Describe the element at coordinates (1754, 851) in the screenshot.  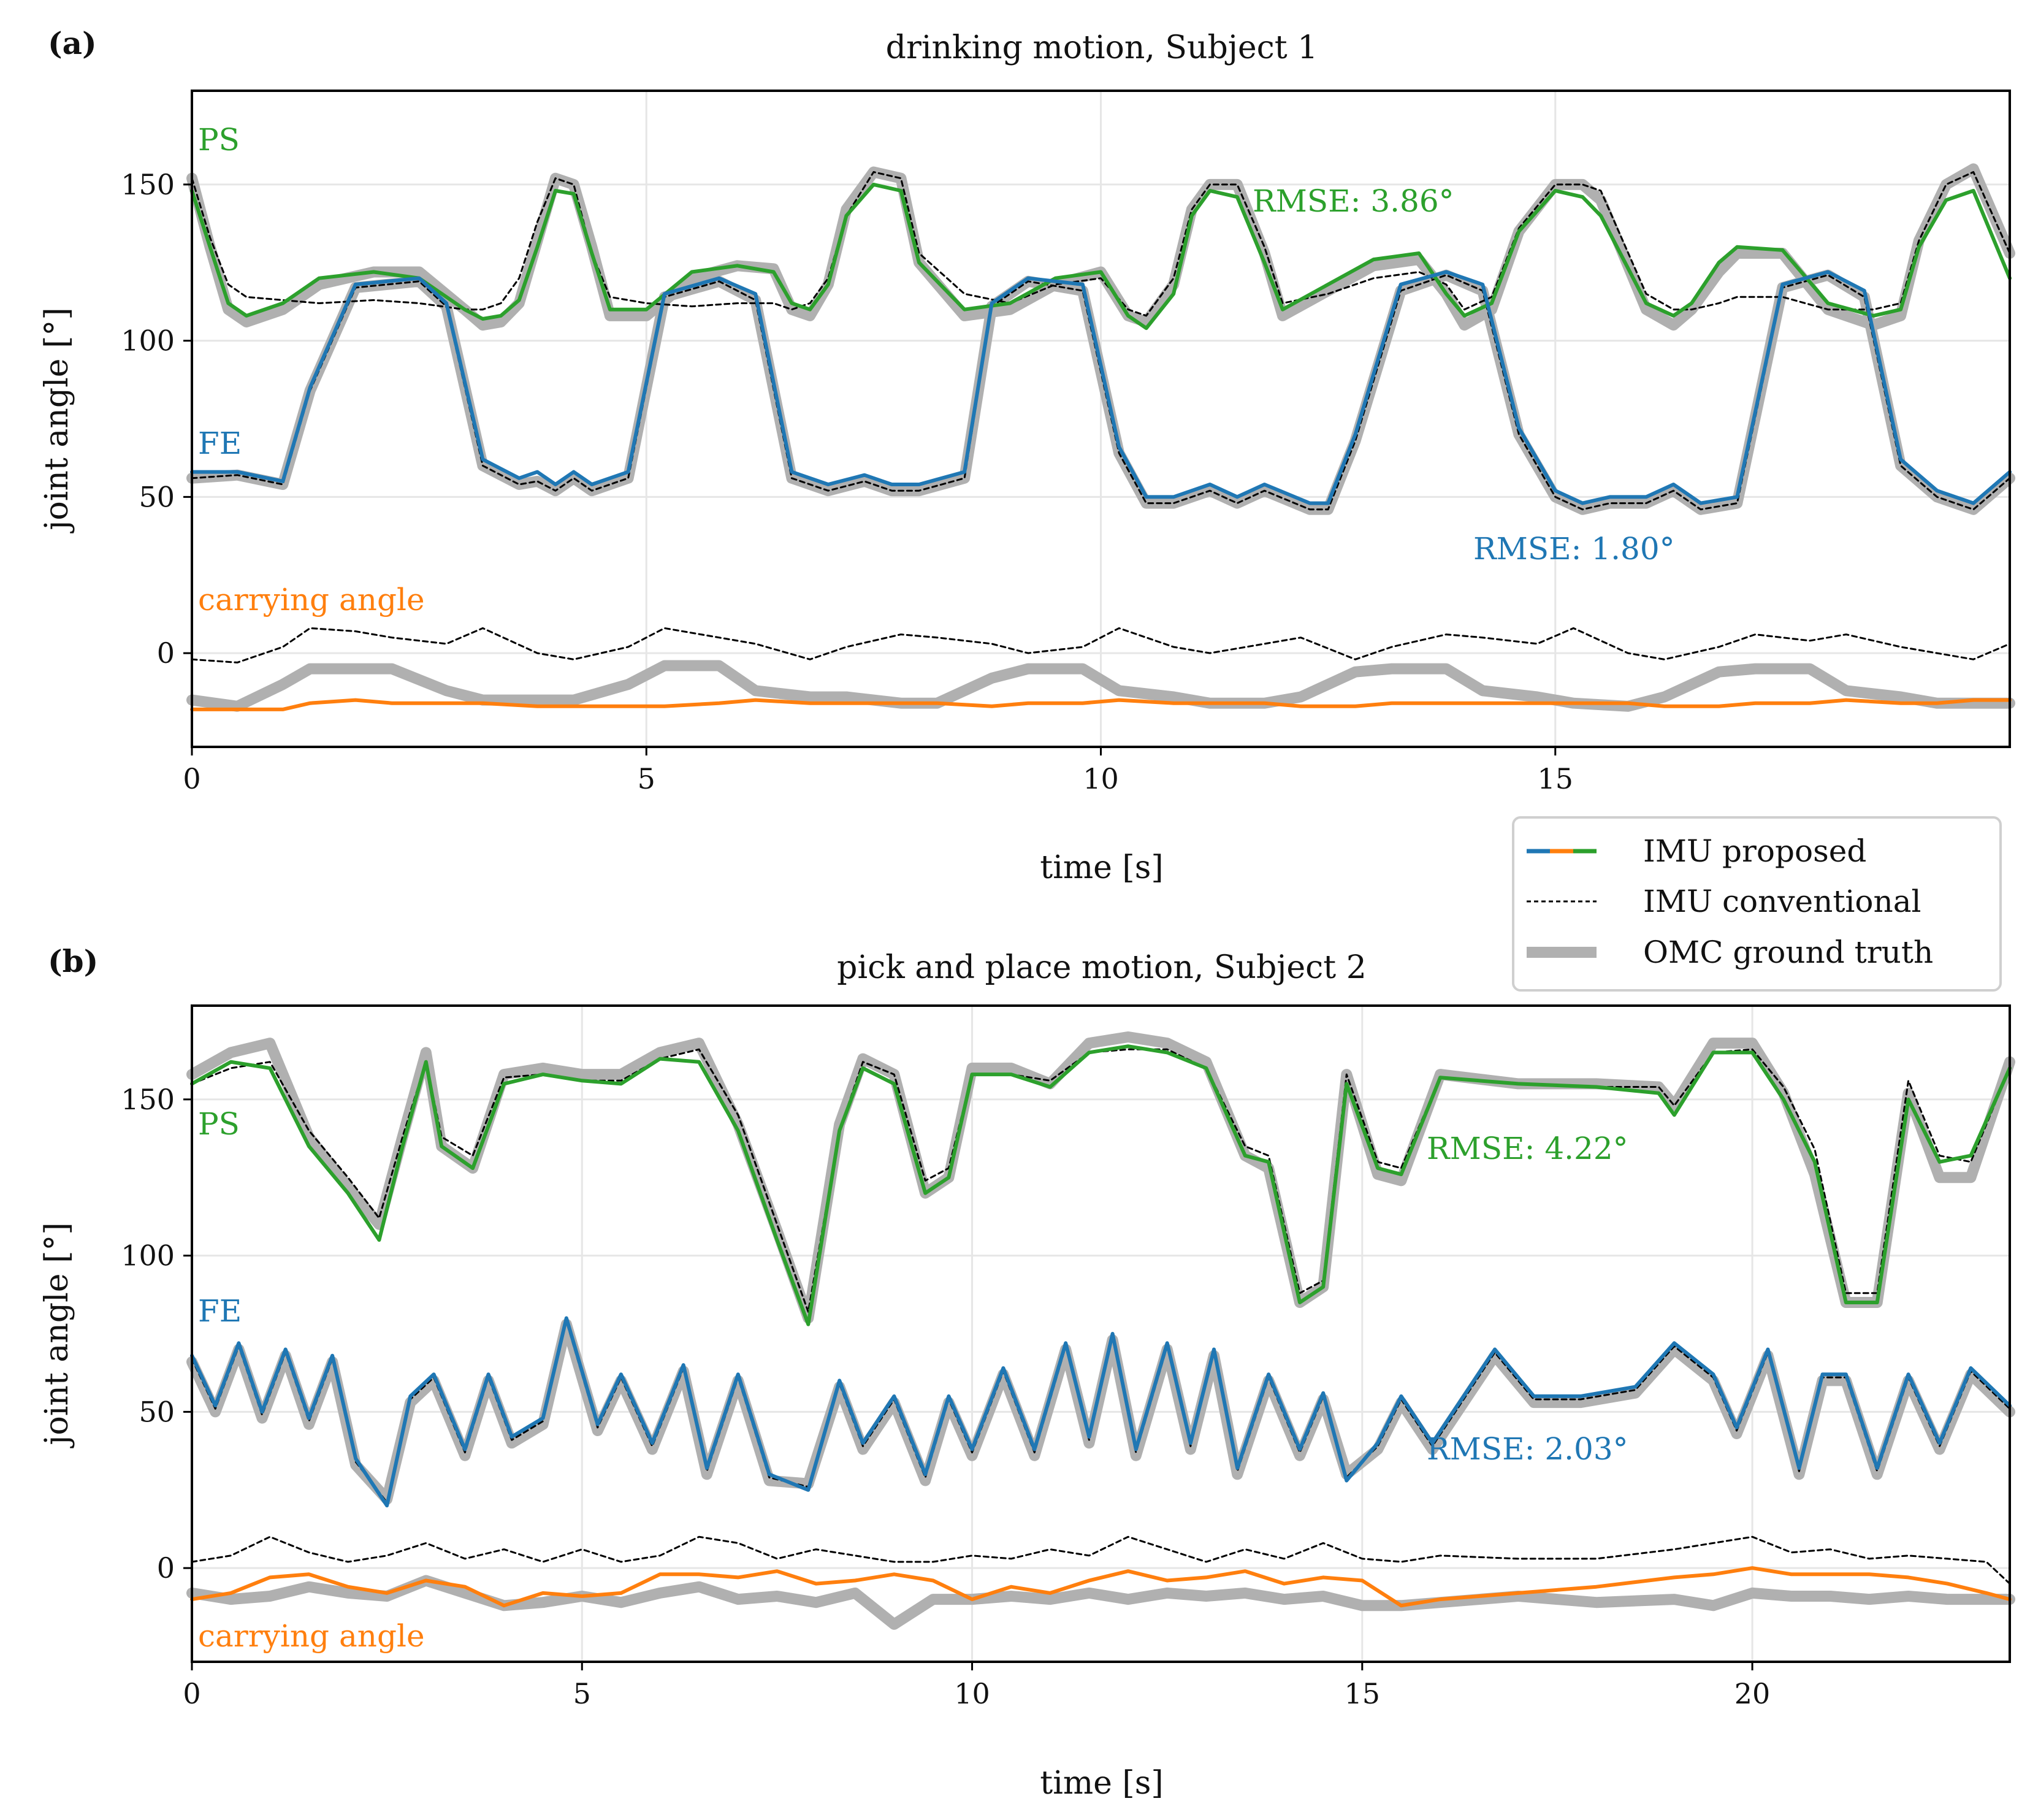
I see `legend-label-proposed: IMU proposed` at that location.